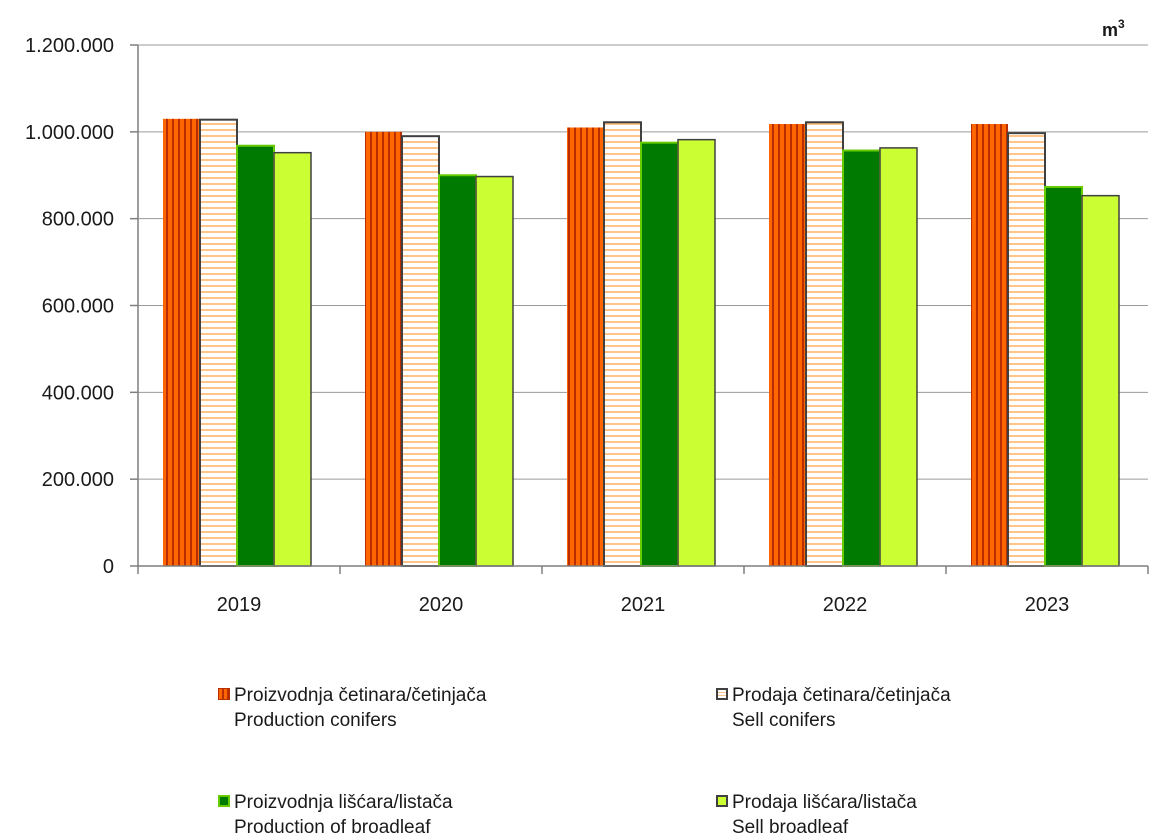 This screenshot has height=840, width=1162. I want to click on x-tick-label: 2020, so click(441, 605).